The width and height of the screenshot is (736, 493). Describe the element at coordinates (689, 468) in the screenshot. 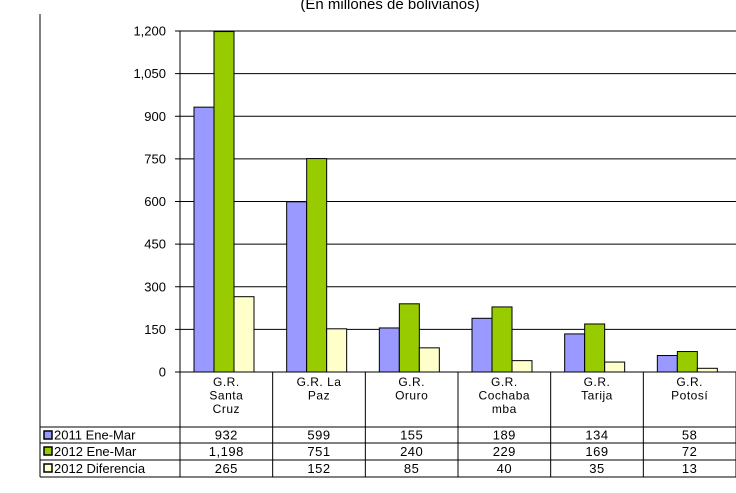

I see `data-label: 13` at that location.